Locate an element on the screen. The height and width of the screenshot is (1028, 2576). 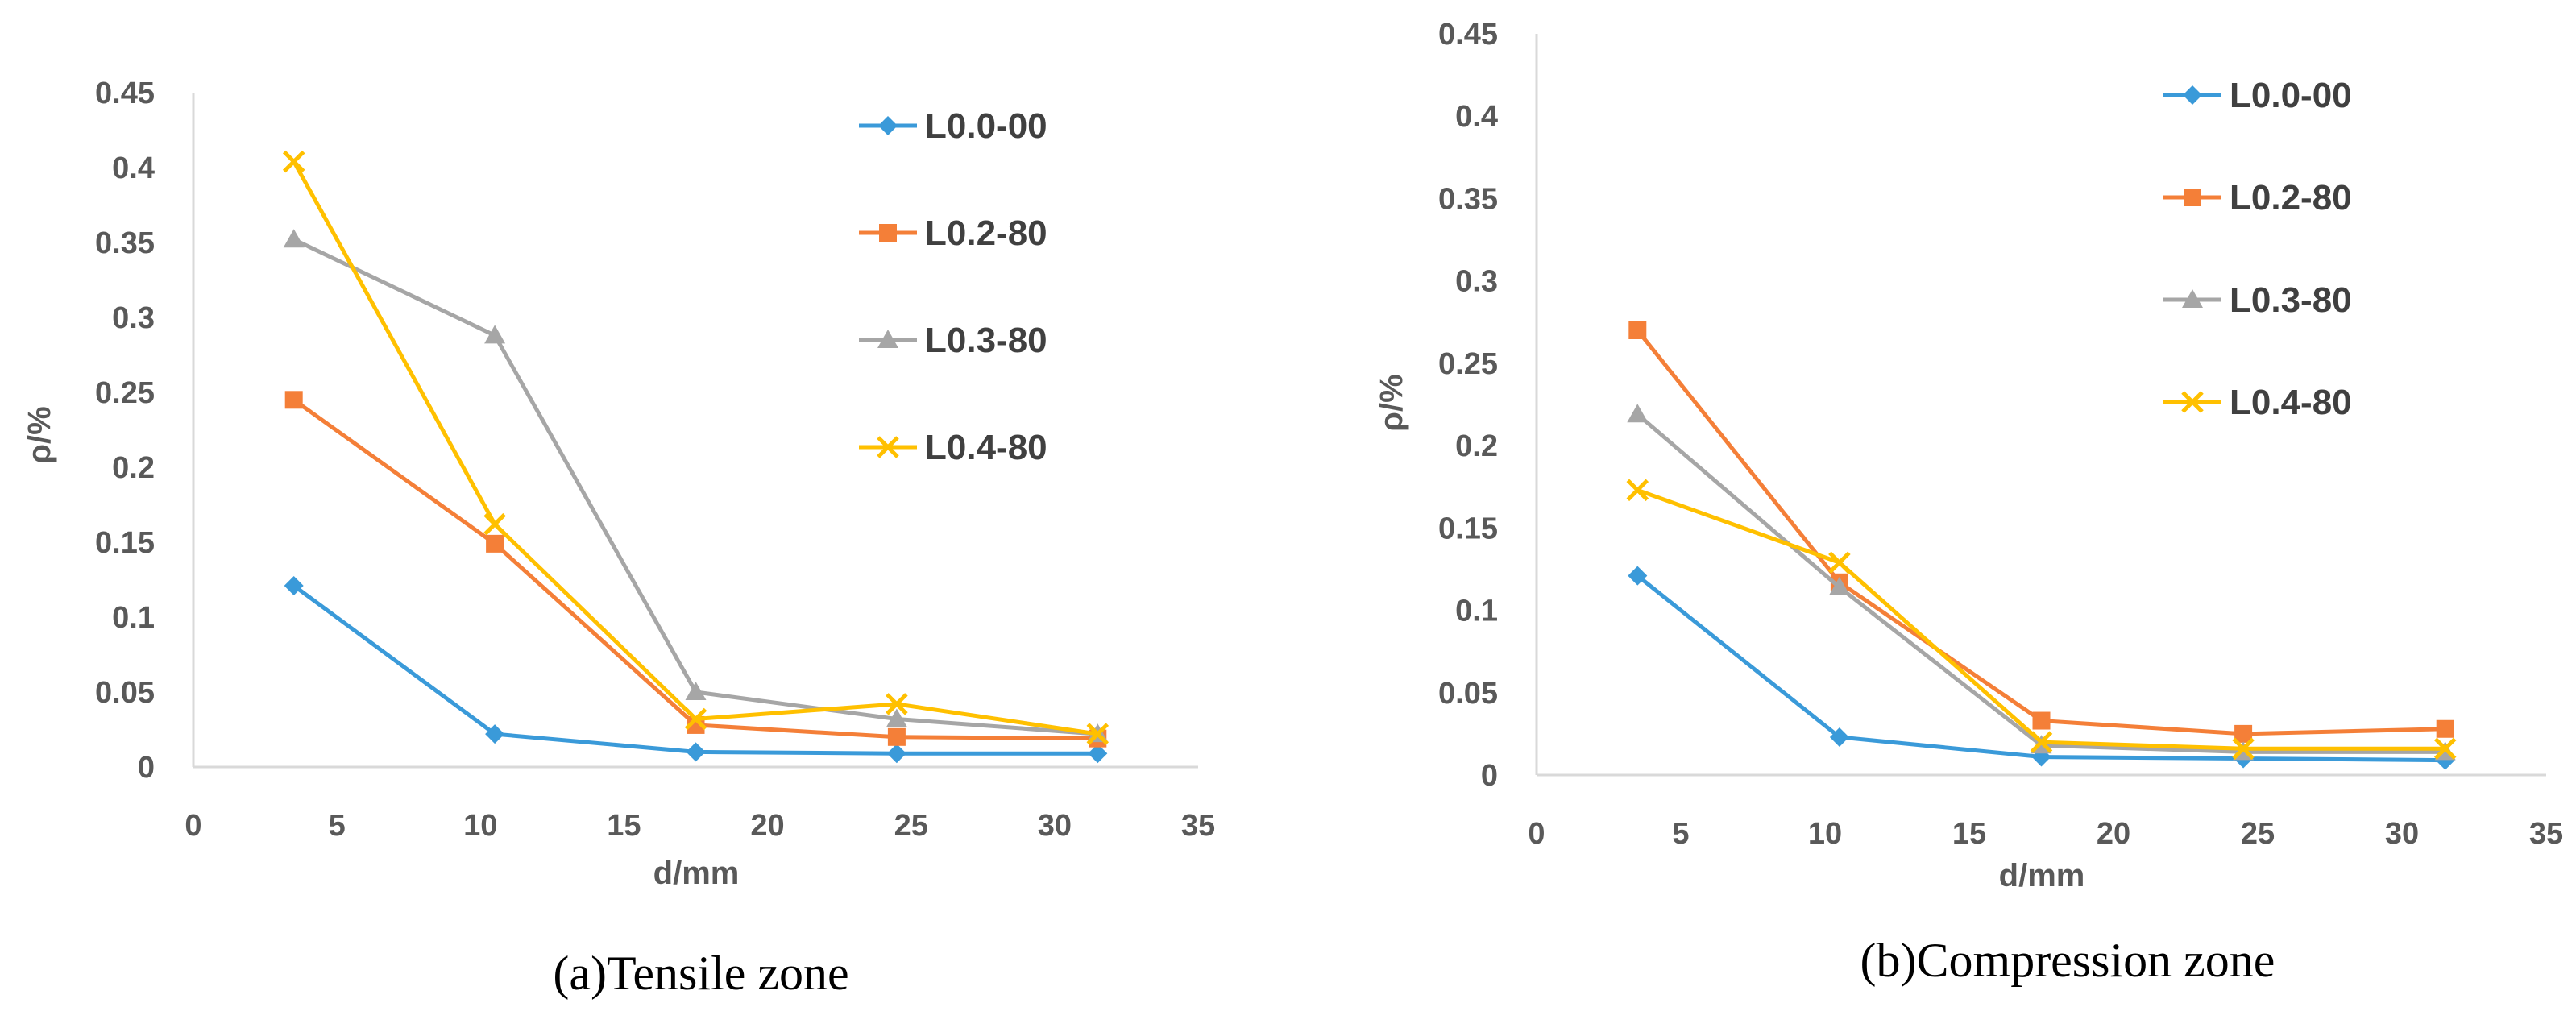
series-L0.4-80 is located at coordinates (2041, 620).